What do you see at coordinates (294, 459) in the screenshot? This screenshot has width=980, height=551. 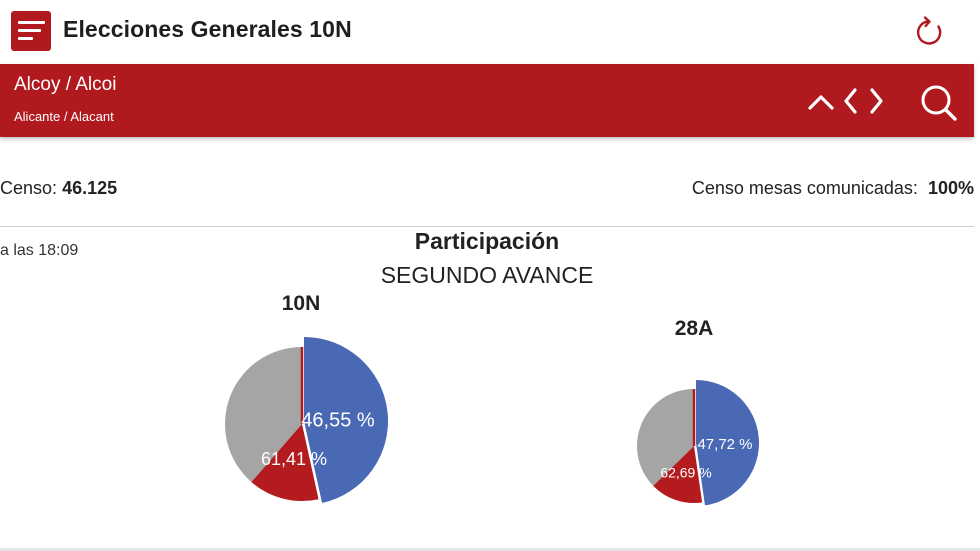 I see `pie-label-previous: 61,41 %` at bounding box center [294, 459].